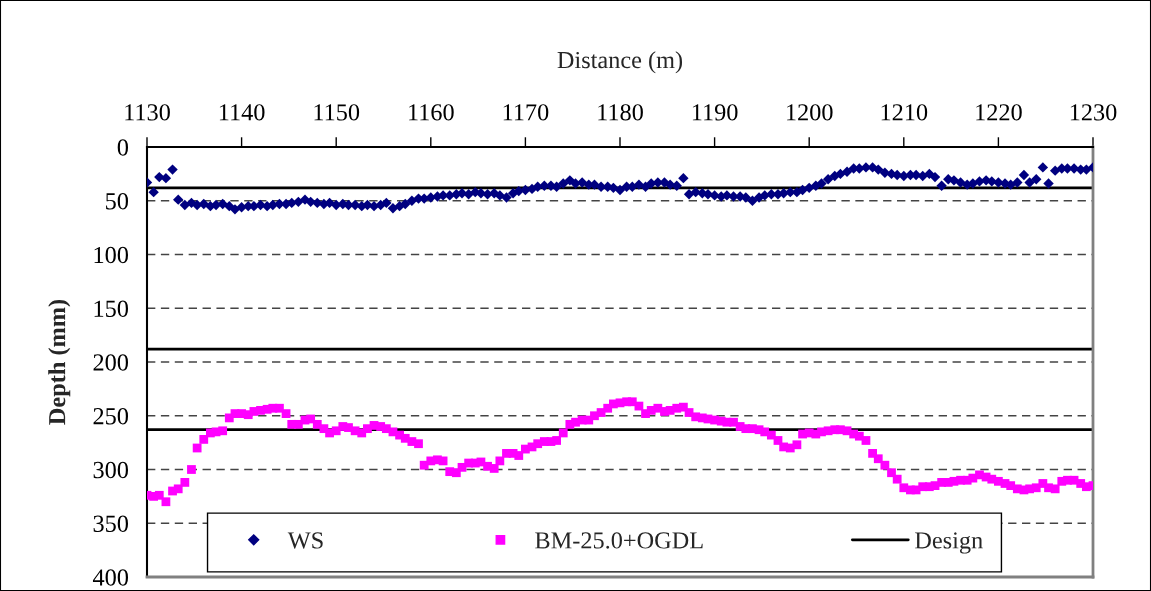  Describe the element at coordinates (111, 255) in the screenshot. I see `y-tick-label: 100` at that location.